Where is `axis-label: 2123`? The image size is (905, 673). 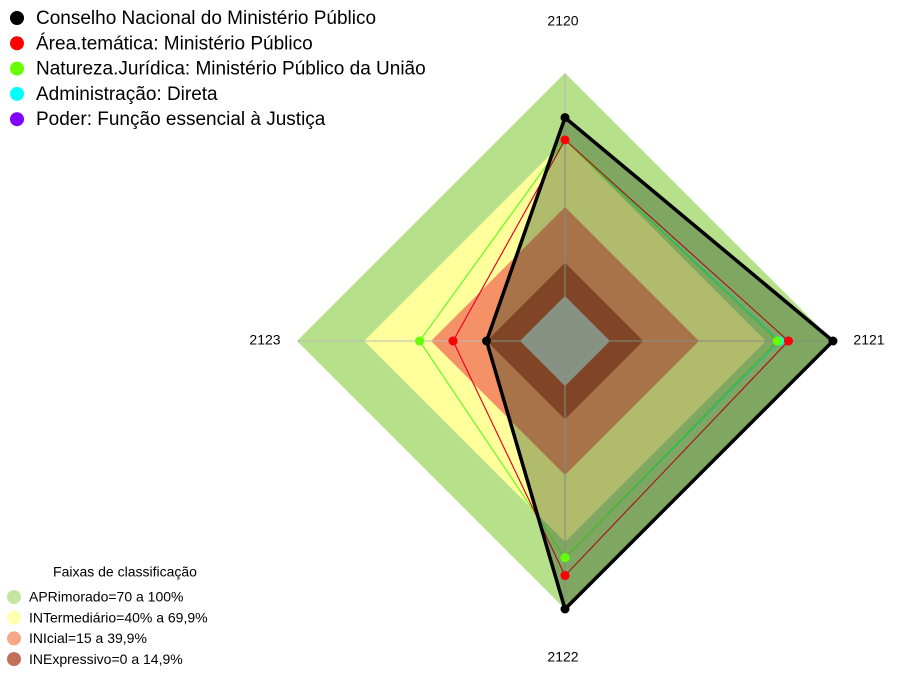
axis-label: 2123 is located at coordinates (264, 340).